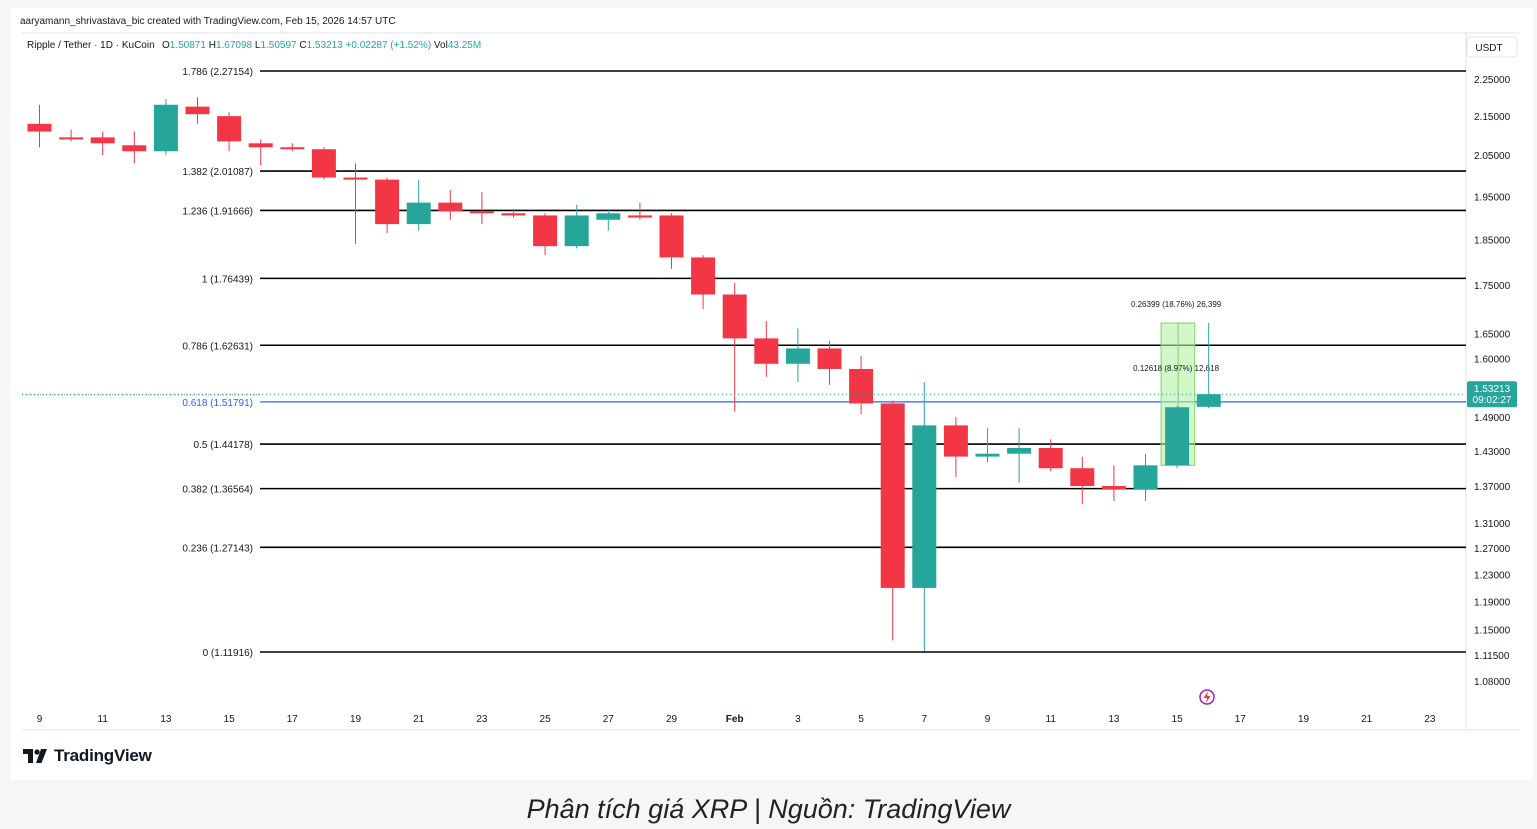 This screenshot has width=1537, height=829. What do you see at coordinates (325, 45) in the screenshot?
I see `ohlc-value-c: 1.53213` at bounding box center [325, 45].